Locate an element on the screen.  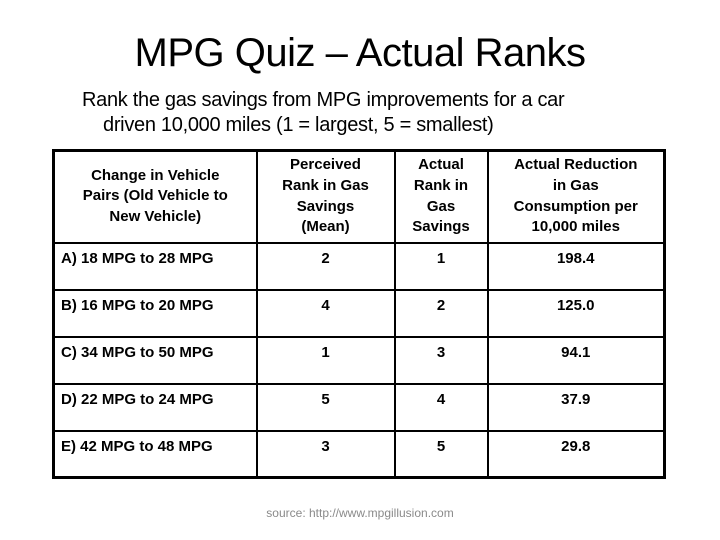
reduction-cell: 37.9 is located at coordinates (576, 407).